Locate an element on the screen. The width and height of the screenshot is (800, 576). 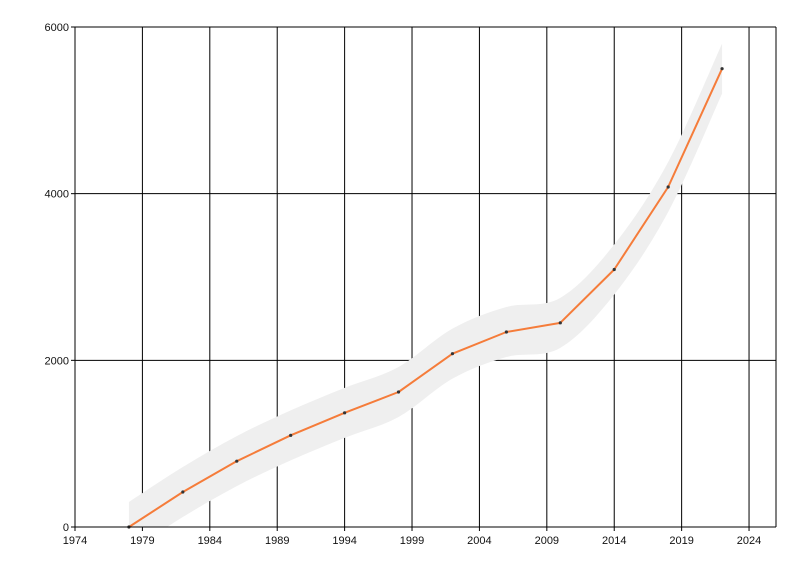
x-tick-label: 1994 is located at coordinates (344, 541).